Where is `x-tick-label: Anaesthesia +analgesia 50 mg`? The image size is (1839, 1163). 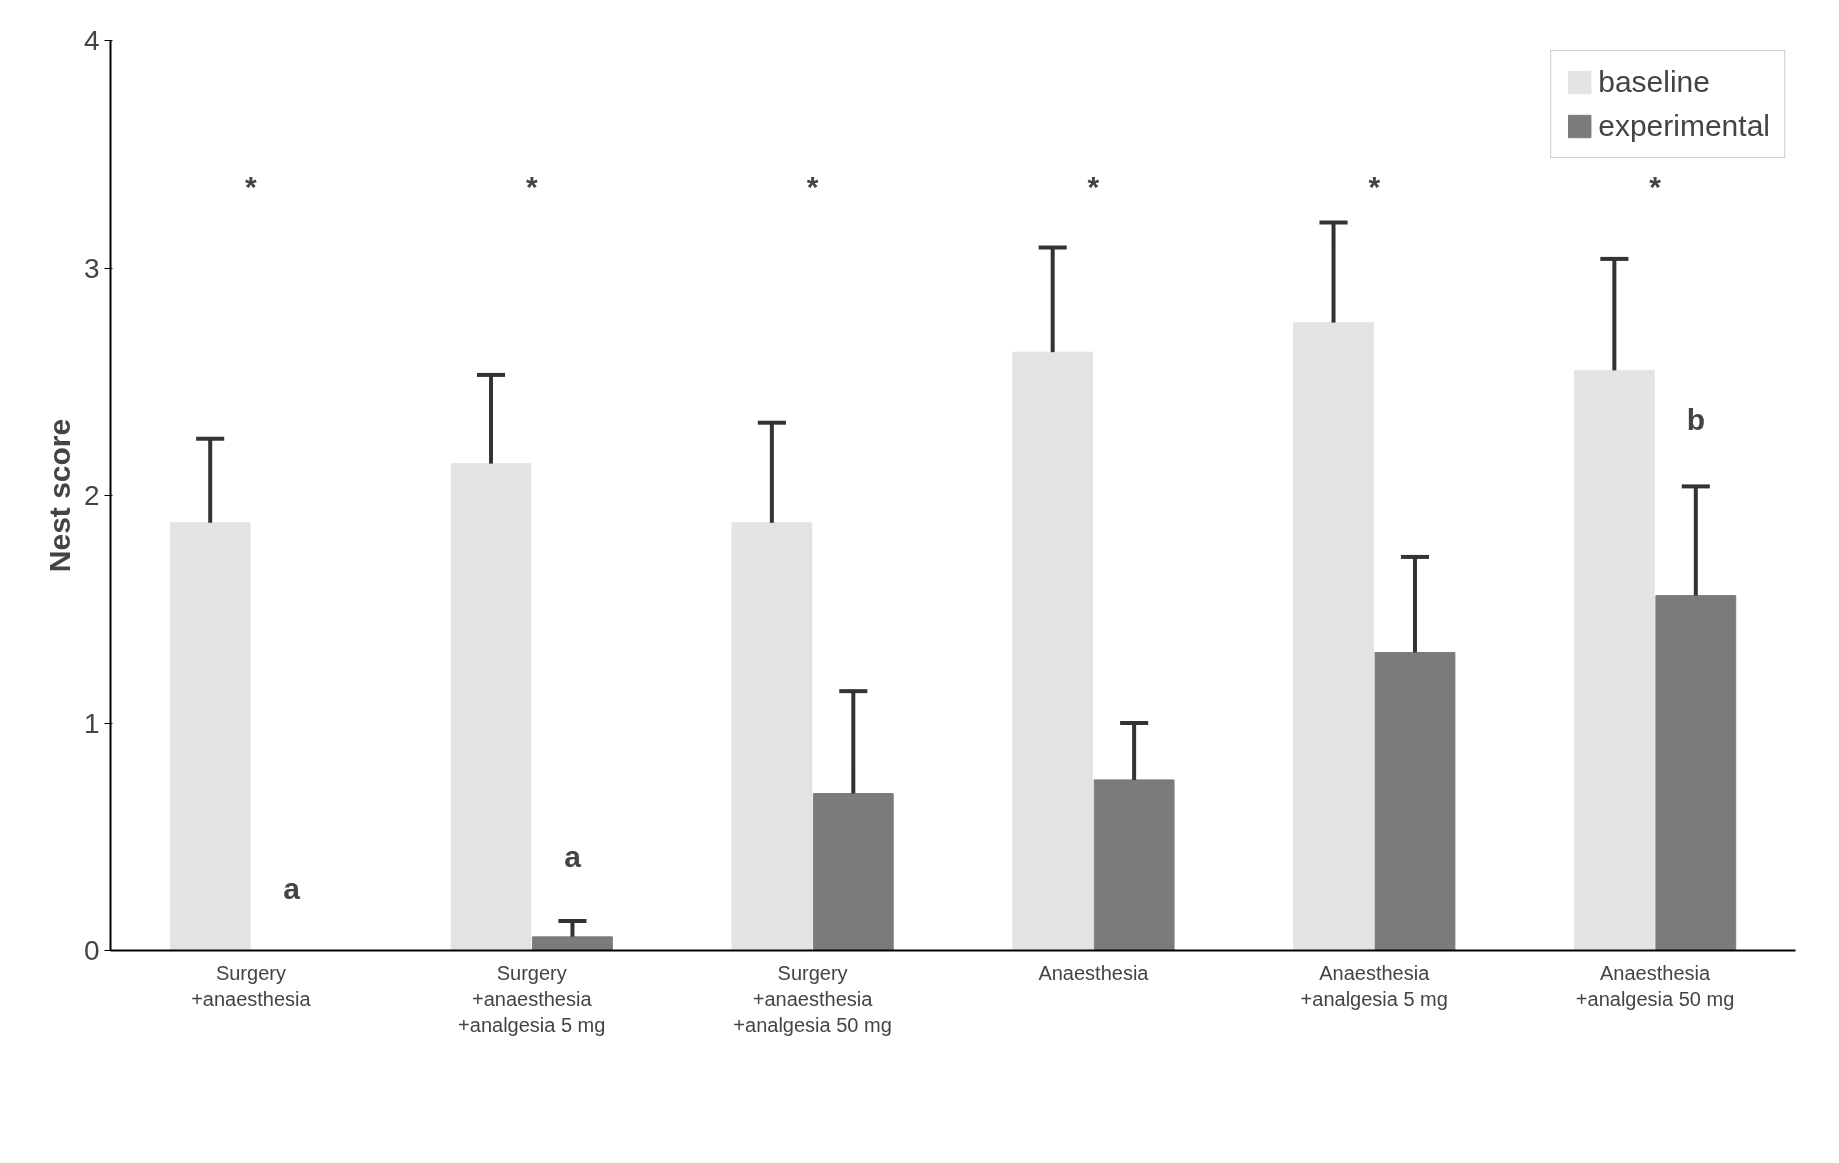
x-tick-label: Anaesthesia +analgesia 50 mg is located at coordinates (1655, 985).